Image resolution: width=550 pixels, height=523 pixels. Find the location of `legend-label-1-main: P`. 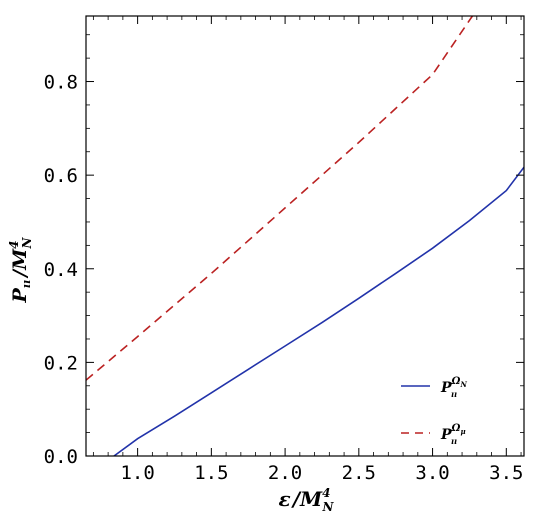

legend-label-1-main: P is located at coordinates (446, 435).